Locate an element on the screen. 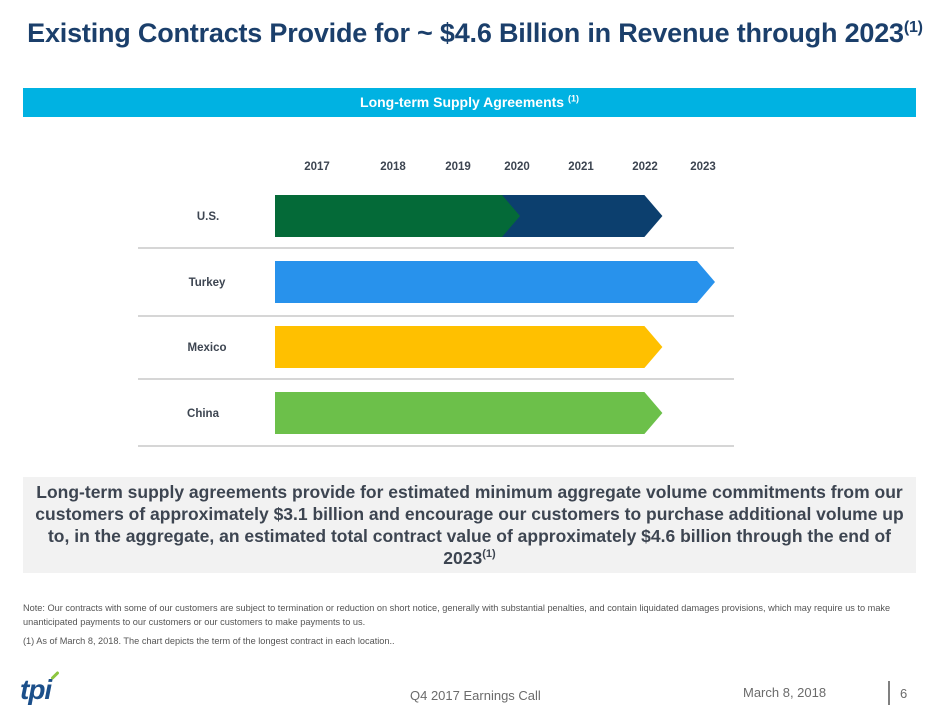  year-tick-label: 2019 is located at coordinates (458, 167).